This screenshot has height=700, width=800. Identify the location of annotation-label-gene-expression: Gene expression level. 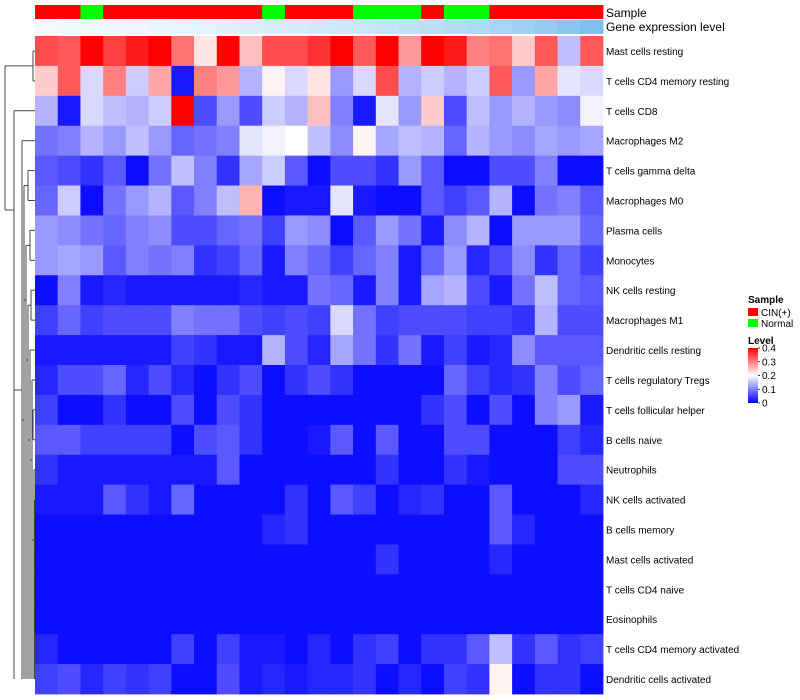
(665, 27).